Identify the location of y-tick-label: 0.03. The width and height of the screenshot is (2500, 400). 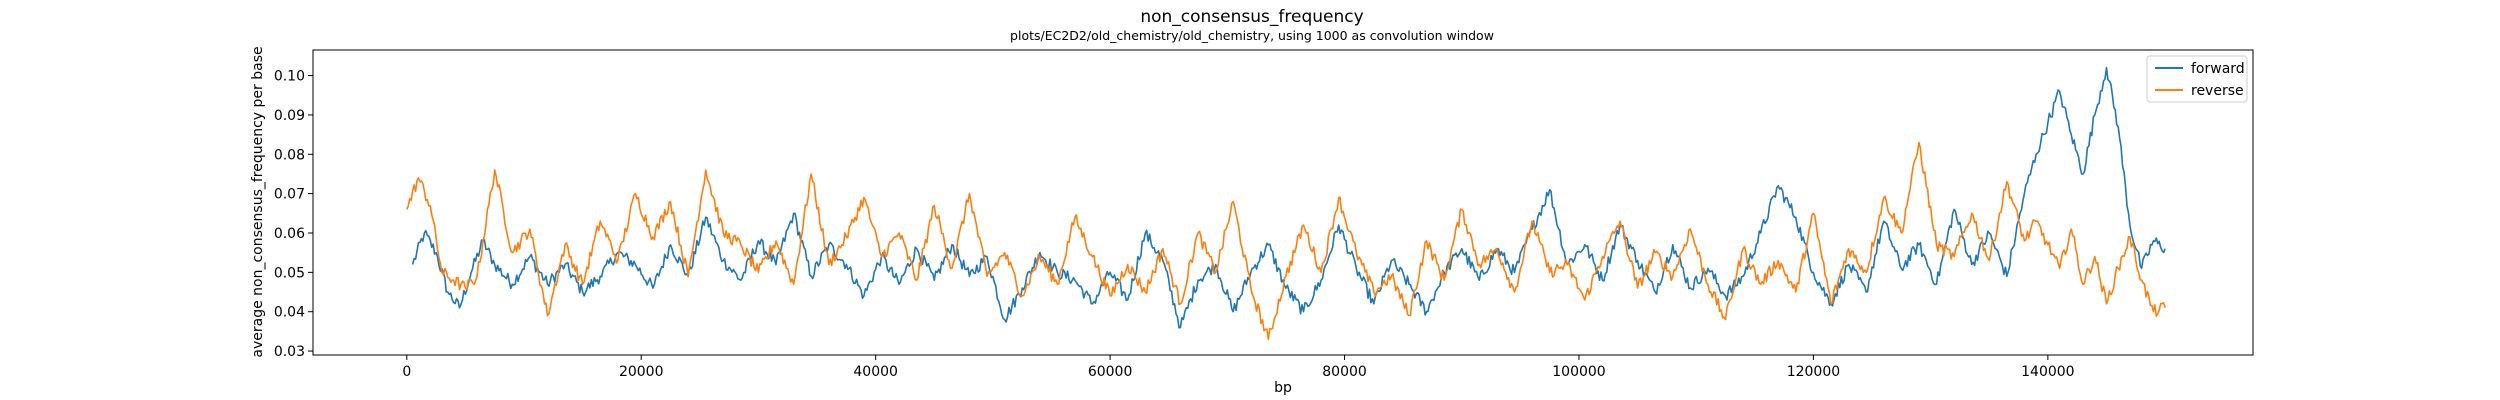
(289, 352).